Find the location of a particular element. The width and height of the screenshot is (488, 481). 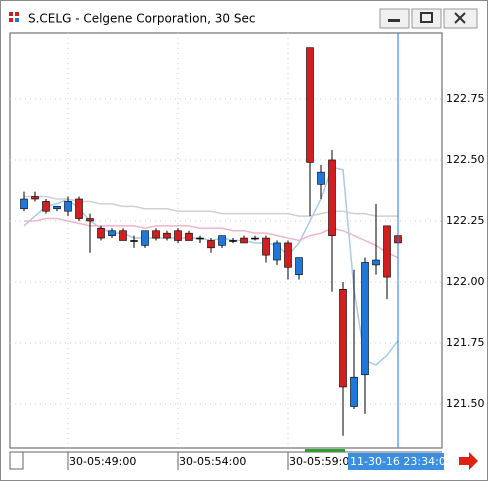

y-tick-label: 122.25 is located at coordinates (465, 220).